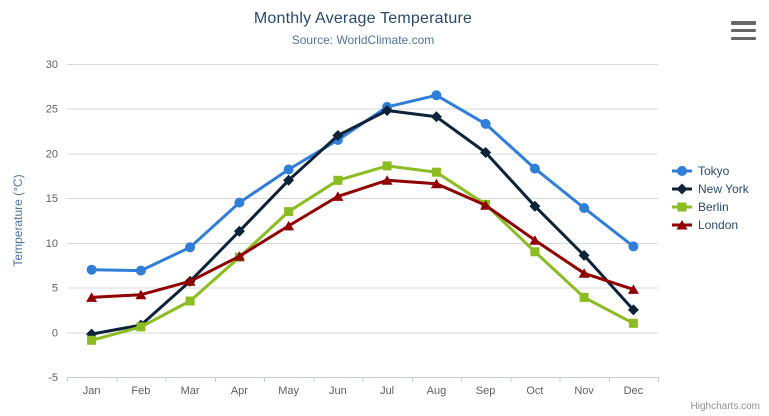 The image size is (769, 416). Describe the element at coordinates (141, 294) in the screenshot. I see `marker-london-feb` at that location.